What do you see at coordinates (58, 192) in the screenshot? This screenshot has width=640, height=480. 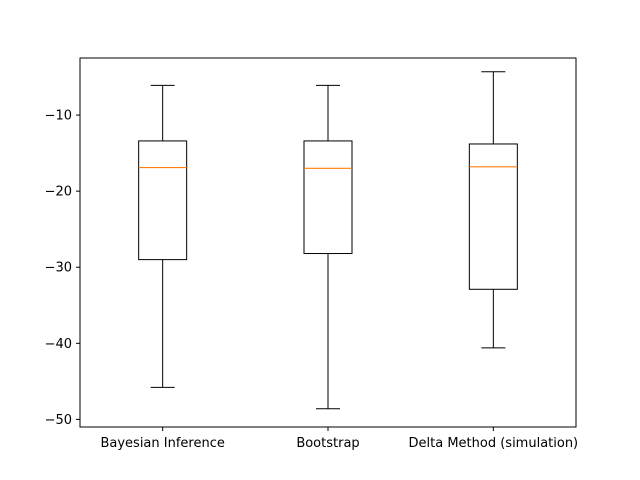 I see `y-tick-label: −20` at bounding box center [58, 192].